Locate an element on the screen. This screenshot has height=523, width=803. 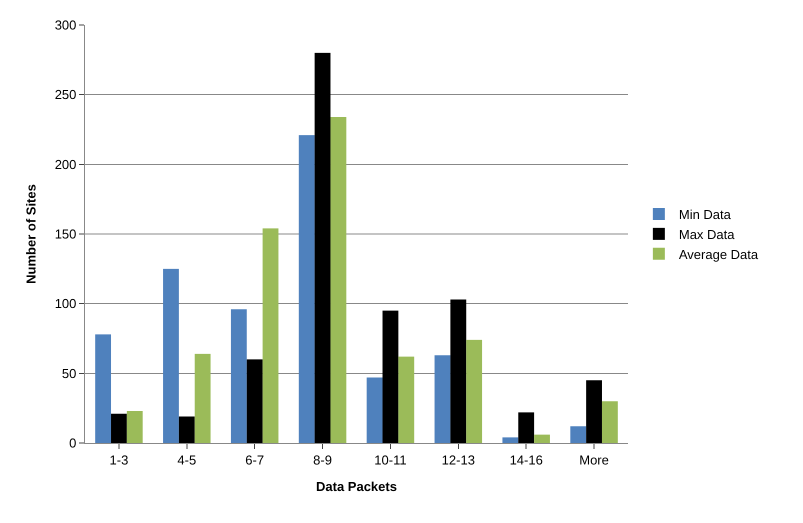
legend-label: Min Data is located at coordinates (705, 214).